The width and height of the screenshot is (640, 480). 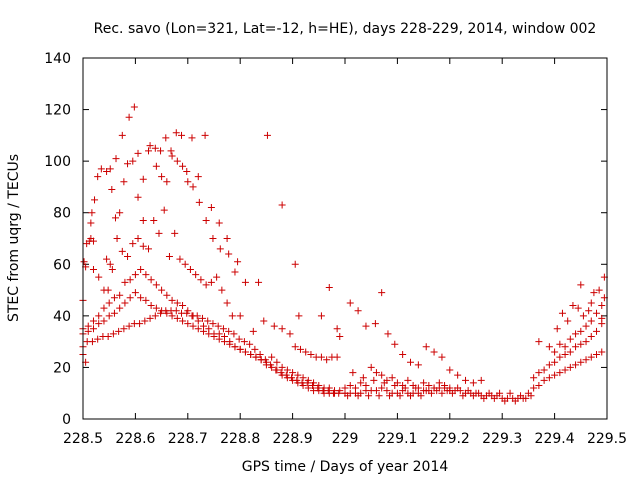 I want to click on y-tick-label: 20, so click(x=62, y=368).